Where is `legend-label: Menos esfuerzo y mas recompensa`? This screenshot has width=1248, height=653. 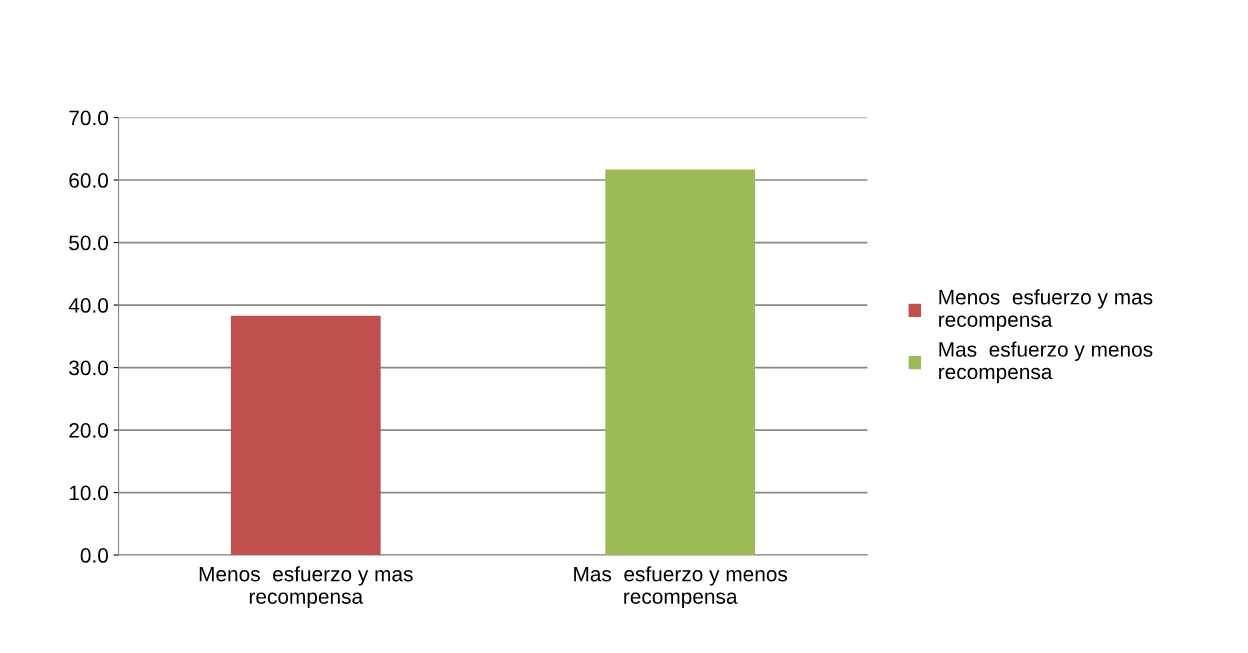
legend-label: Menos esfuerzo y mas recompensa is located at coordinates (1046, 310).